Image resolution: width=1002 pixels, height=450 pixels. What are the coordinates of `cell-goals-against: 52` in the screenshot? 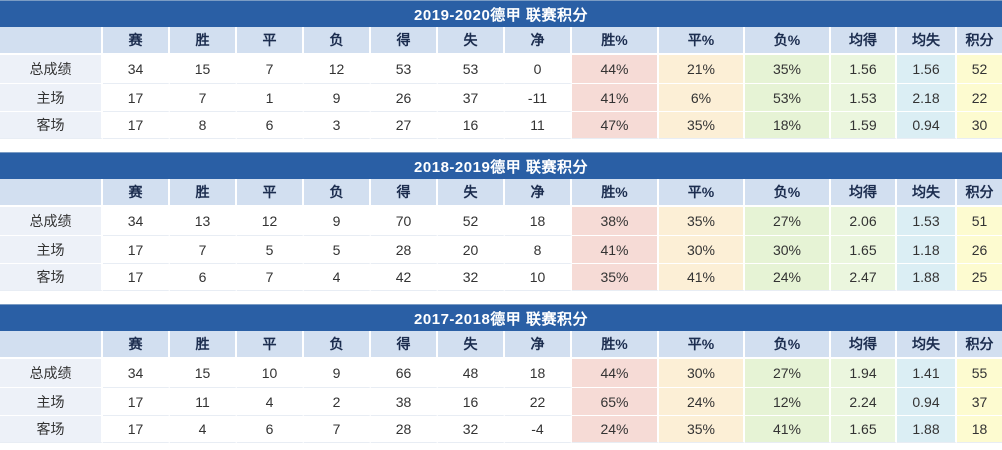 It's located at (471, 221).